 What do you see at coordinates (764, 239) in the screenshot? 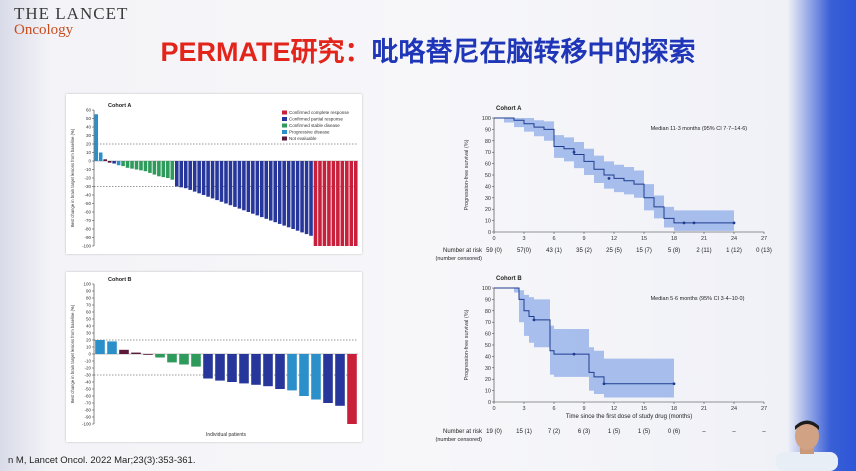
I see `km-a-x-tick-label: 27` at bounding box center [764, 239].